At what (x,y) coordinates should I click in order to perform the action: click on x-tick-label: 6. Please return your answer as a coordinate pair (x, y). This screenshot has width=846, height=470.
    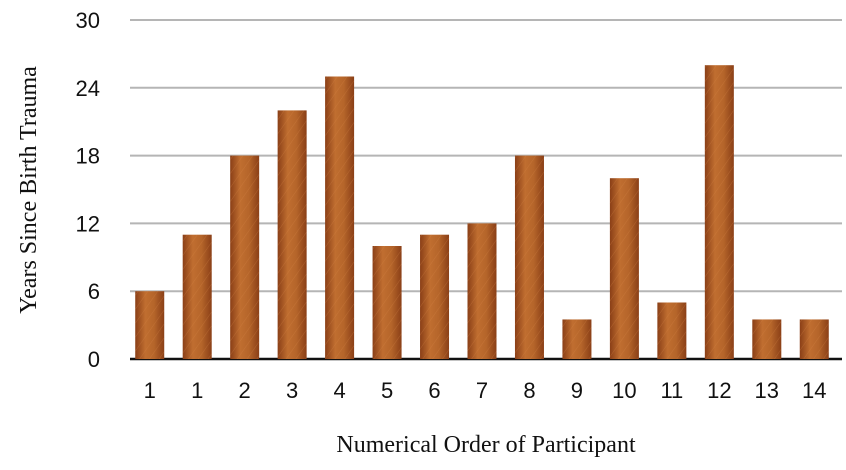
    Looking at the image, I should click on (434, 390).